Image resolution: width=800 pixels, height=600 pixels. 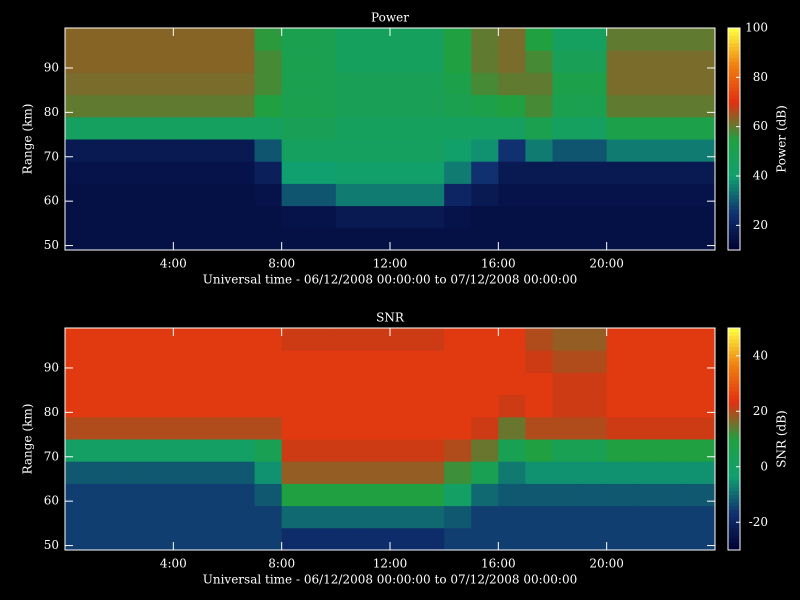 I want to click on y-tick-label: 90, so click(x=51, y=67).